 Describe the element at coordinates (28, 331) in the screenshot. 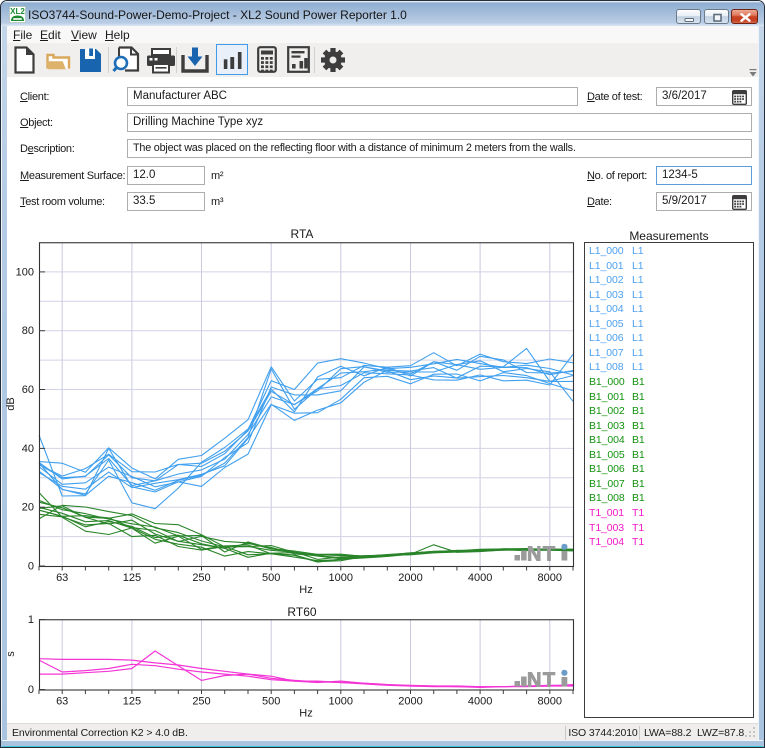

I see `svg-text: 80` at that location.